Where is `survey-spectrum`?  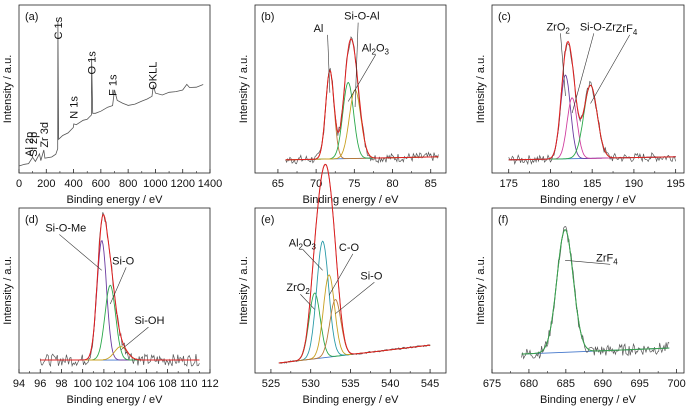 survey-spectrum is located at coordinates (111, 93).